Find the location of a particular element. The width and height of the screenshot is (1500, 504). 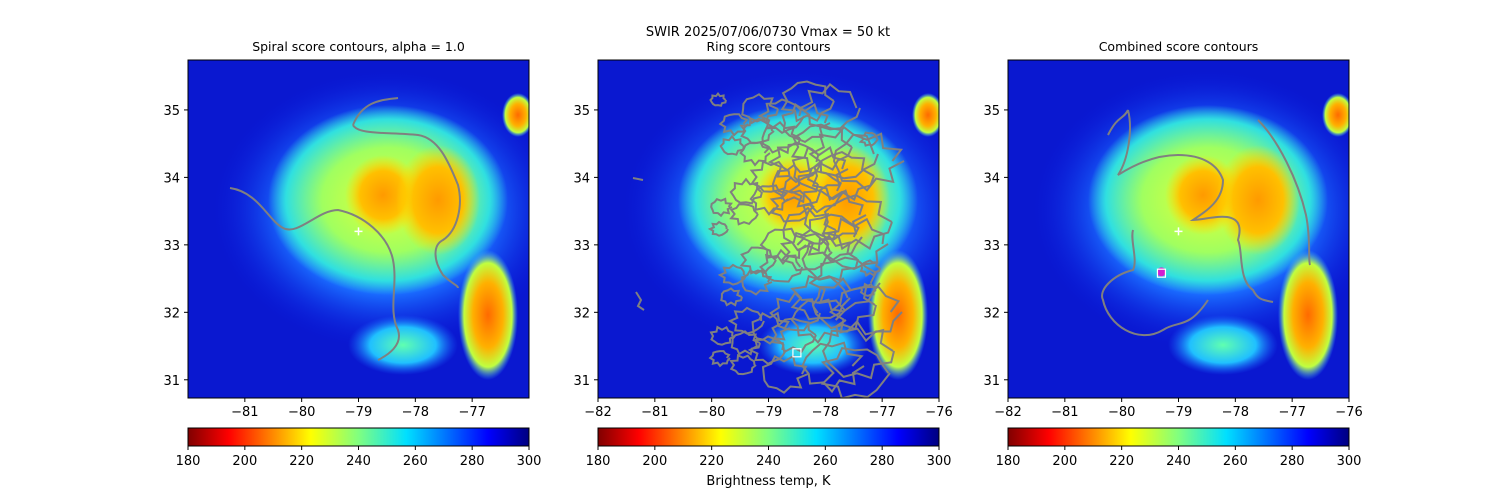

center-square-marker is located at coordinates (1161, 273).